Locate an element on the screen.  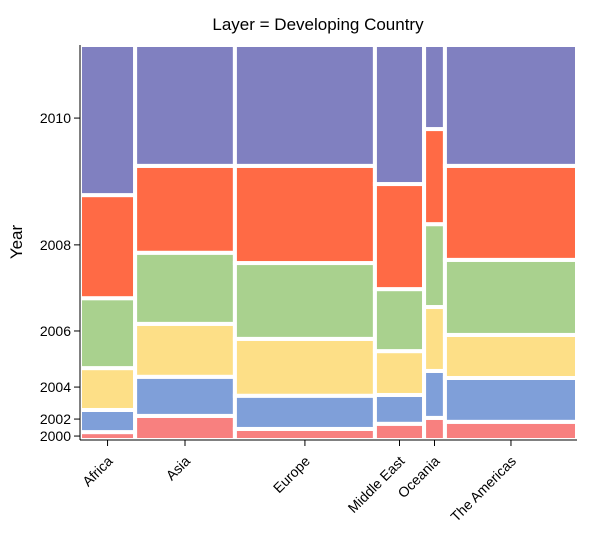
y-tick-label: 2010 is located at coordinates (55, 118).